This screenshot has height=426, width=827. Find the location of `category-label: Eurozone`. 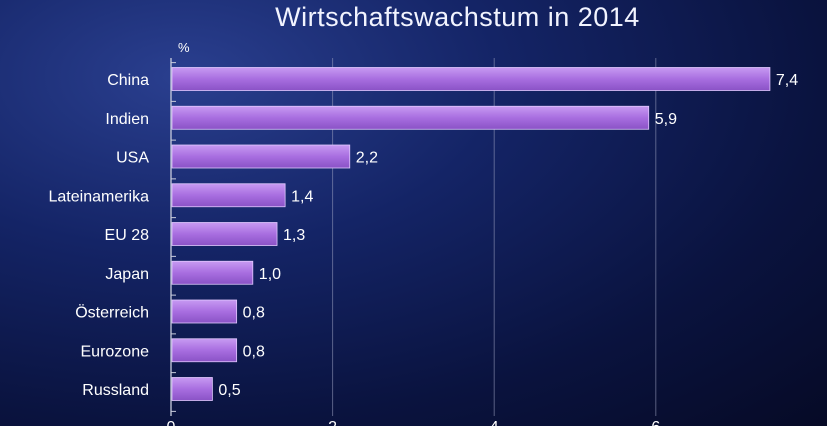

category-label: Eurozone is located at coordinates (115, 351).